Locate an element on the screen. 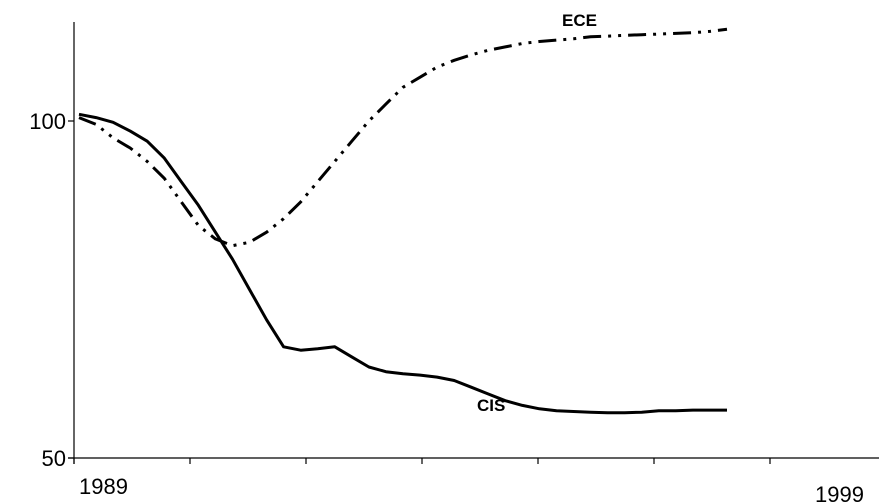  x-tick-label-end: 1999 is located at coordinates (839, 493).